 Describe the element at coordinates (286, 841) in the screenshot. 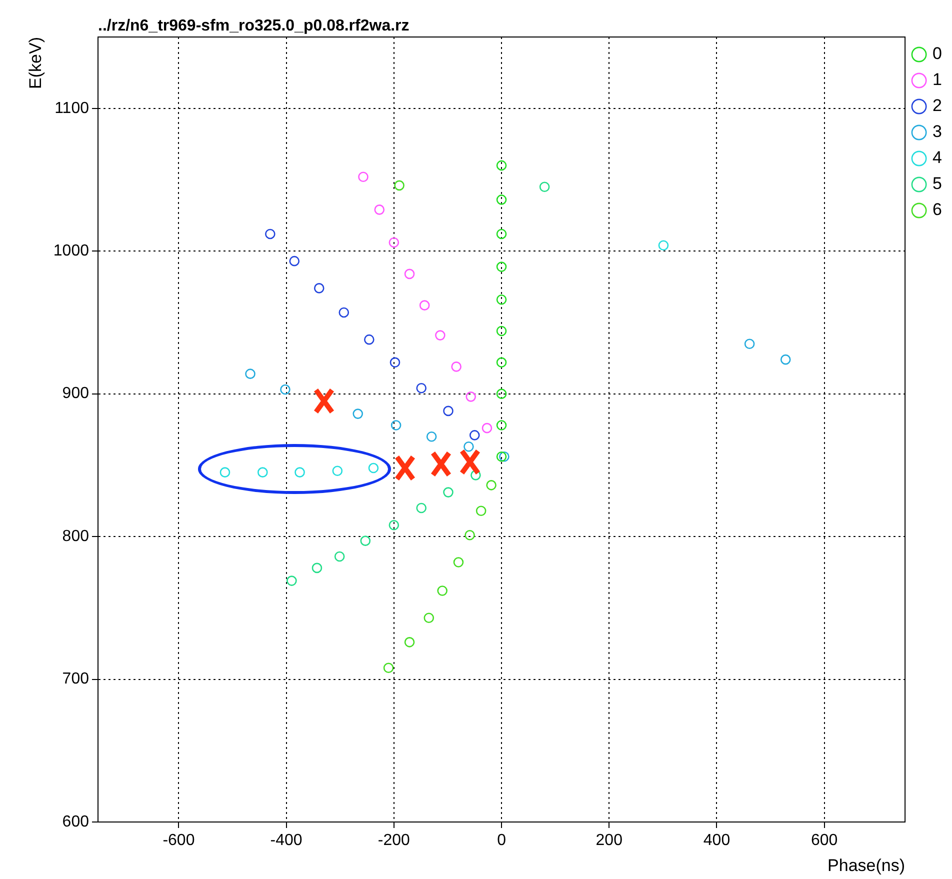

I see `x-tick-label: -400` at that location.